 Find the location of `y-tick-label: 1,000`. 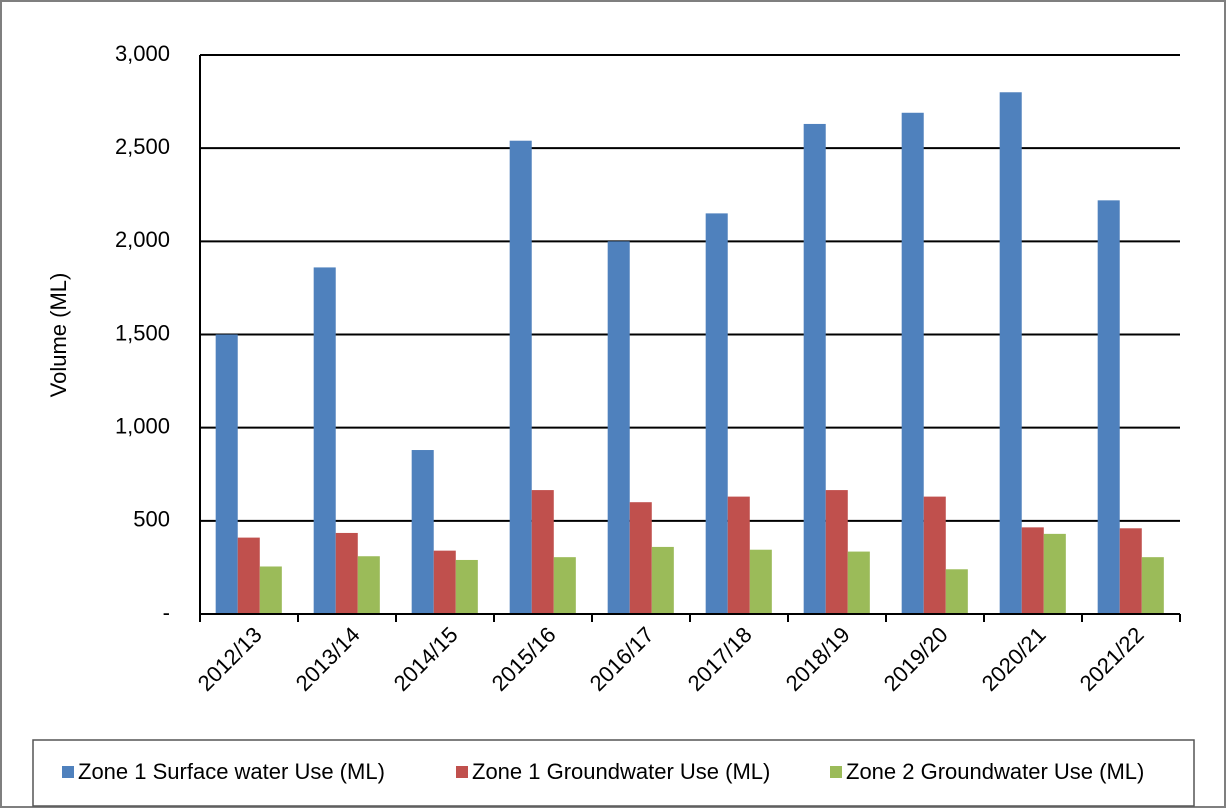

y-tick-label: 1,000 is located at coordinates (142, 425).